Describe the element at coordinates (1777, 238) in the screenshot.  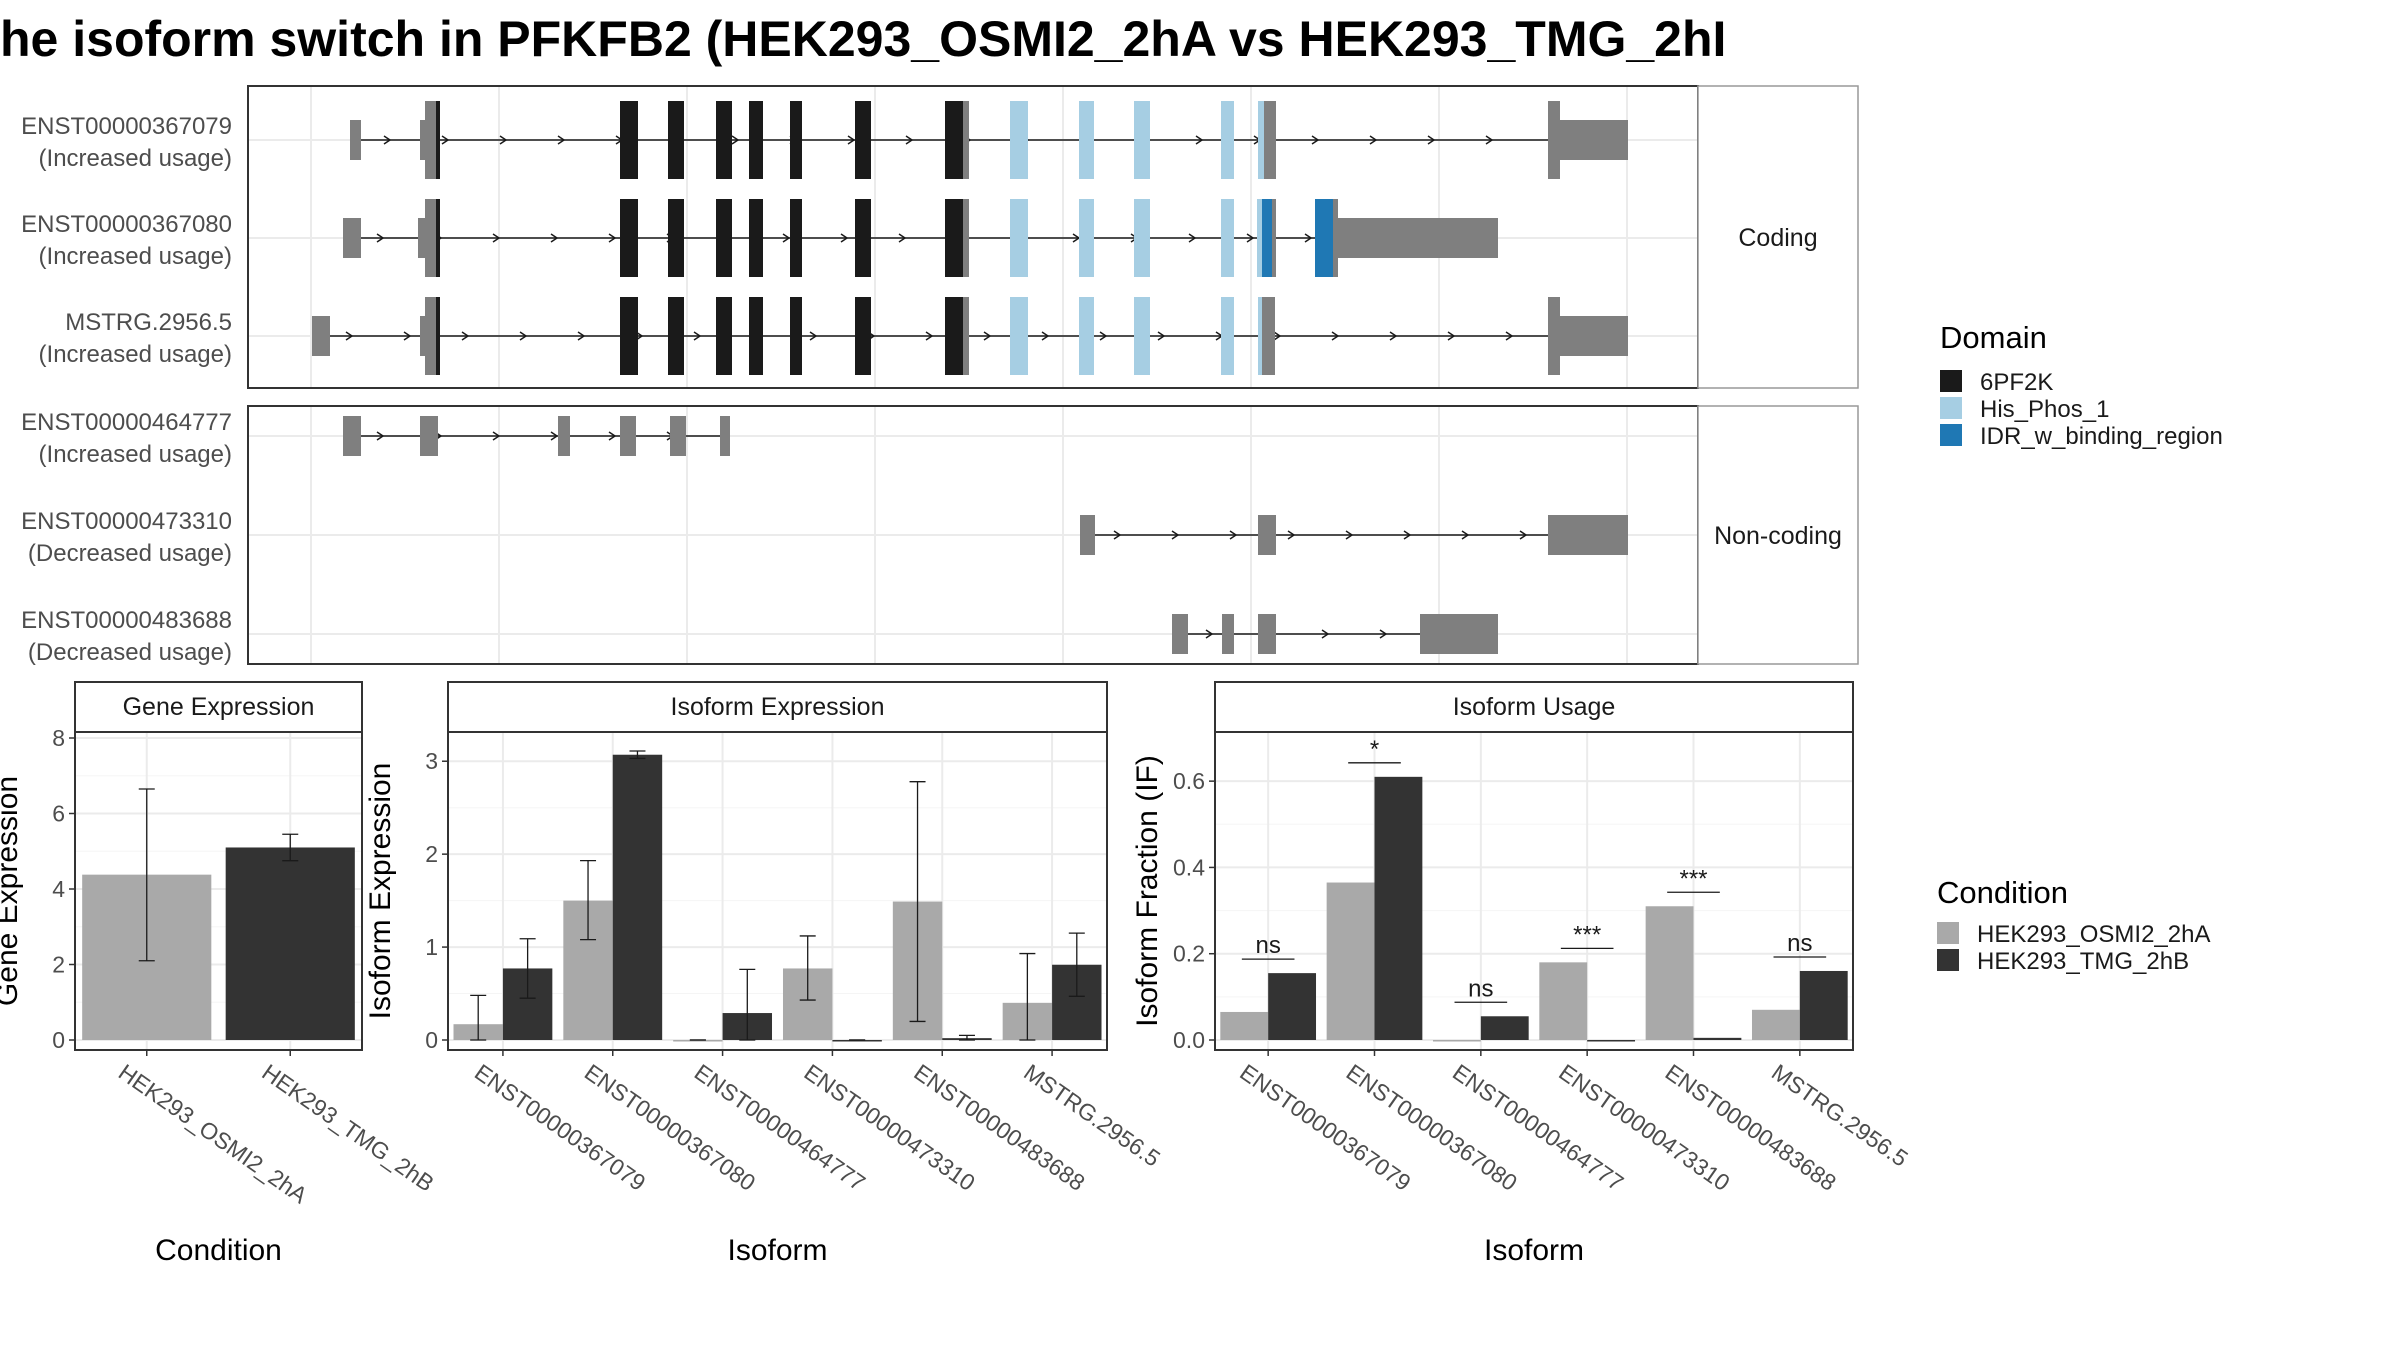
I see `facet-strip-label: Coding` at that location.